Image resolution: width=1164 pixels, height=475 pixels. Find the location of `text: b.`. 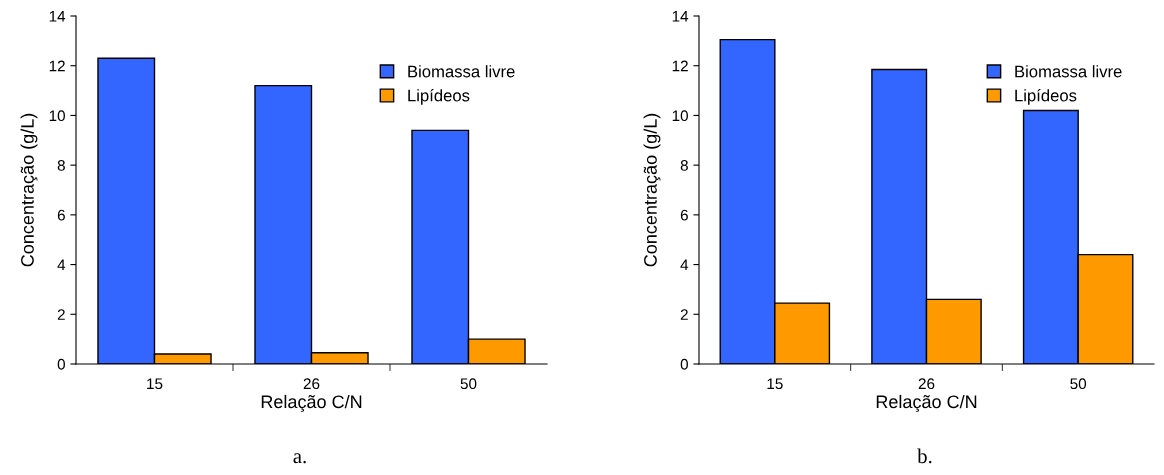

text: b. is located at coordinates (924, 456).